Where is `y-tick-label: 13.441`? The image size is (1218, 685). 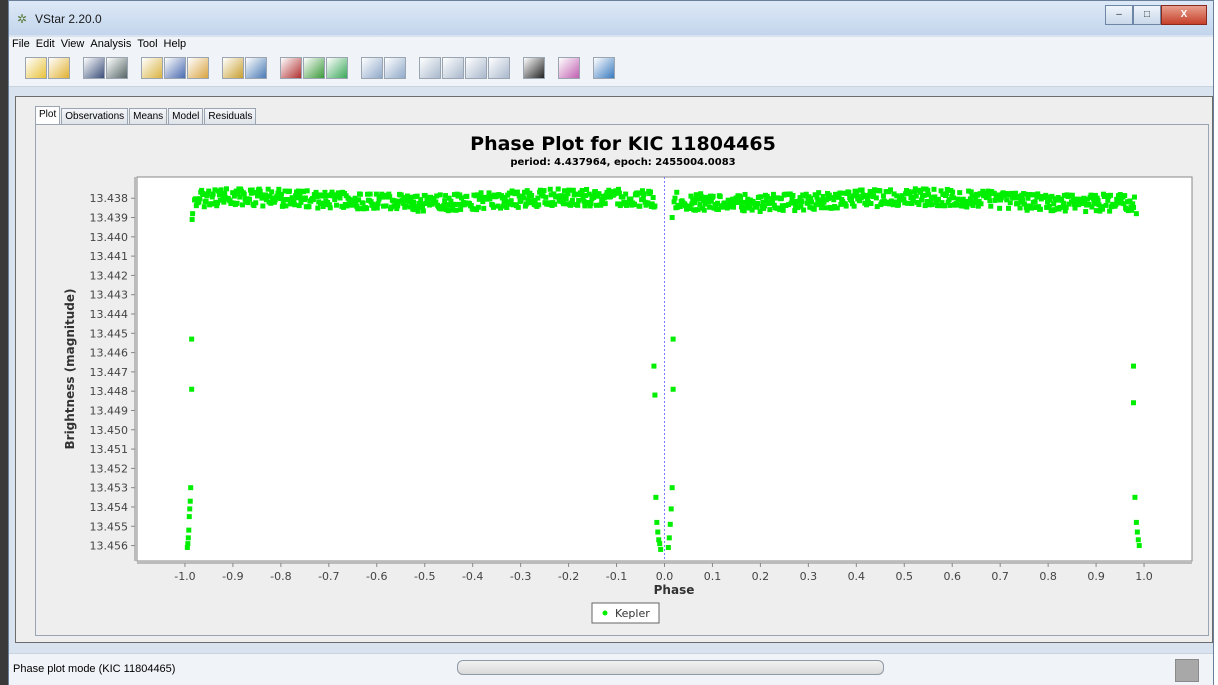
y-tick-label: 13.441 is located at coordinates (109, 256).